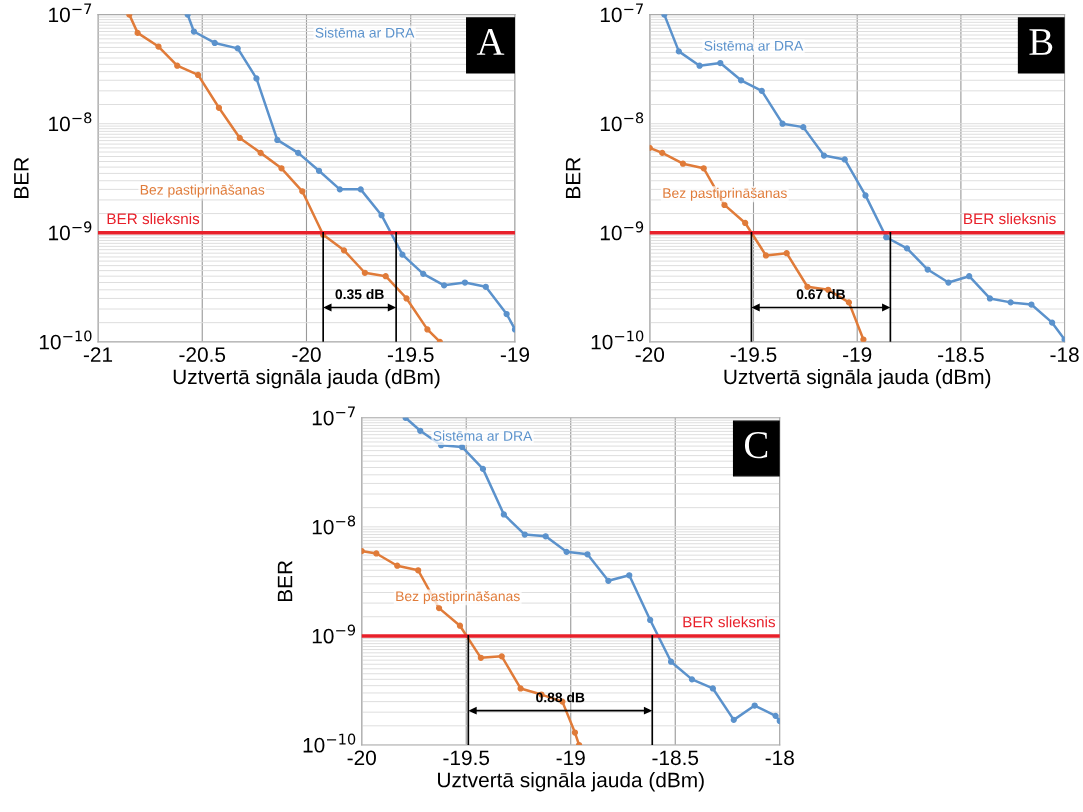 The width and height of the screenshot is (1083, 812). Describe the element at coordinates (756, 445) in the screenshot. I see `annotation: C` at that location.